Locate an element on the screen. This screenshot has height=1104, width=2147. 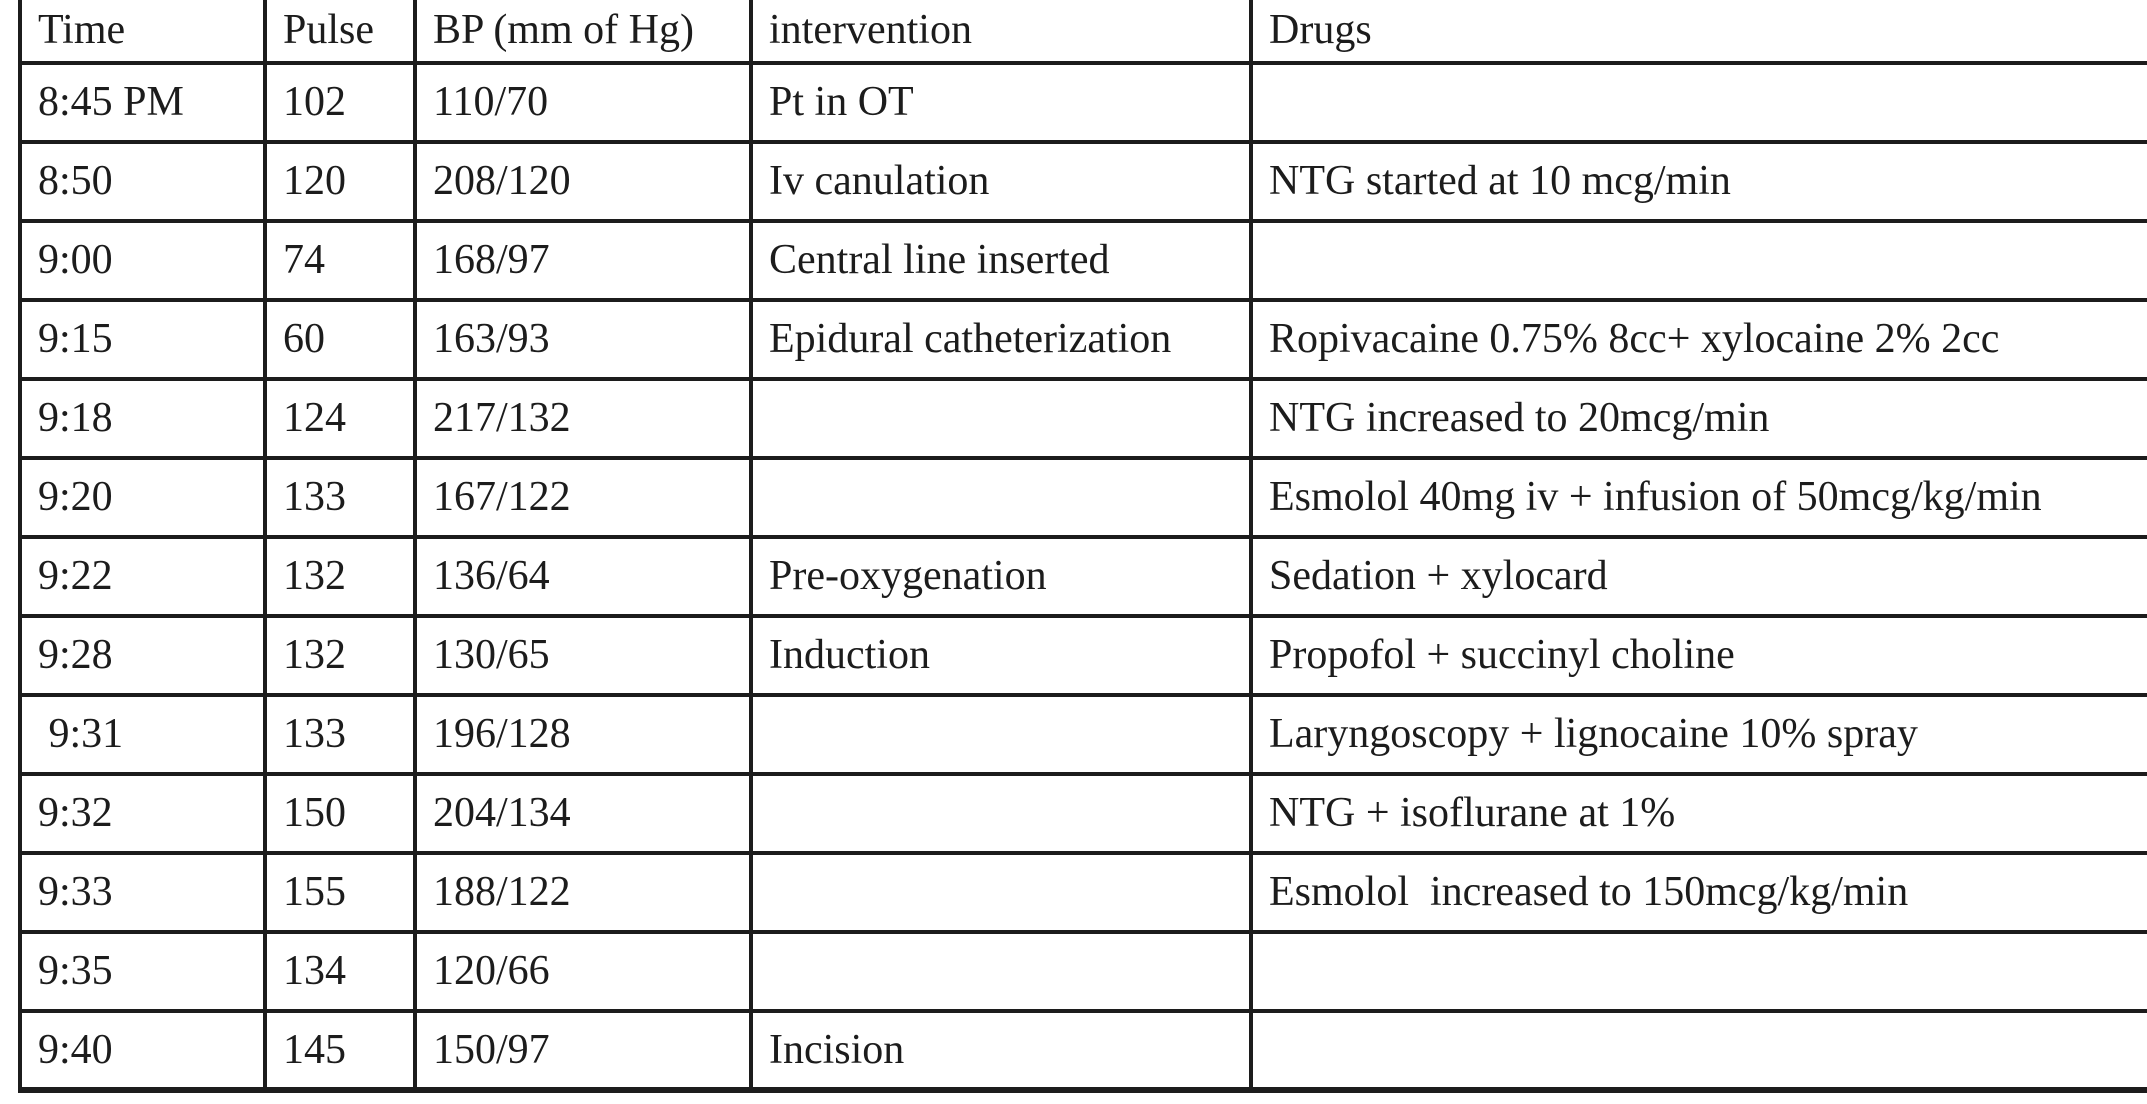
cell-pulse: 150 is located at coordinates (340, 813).